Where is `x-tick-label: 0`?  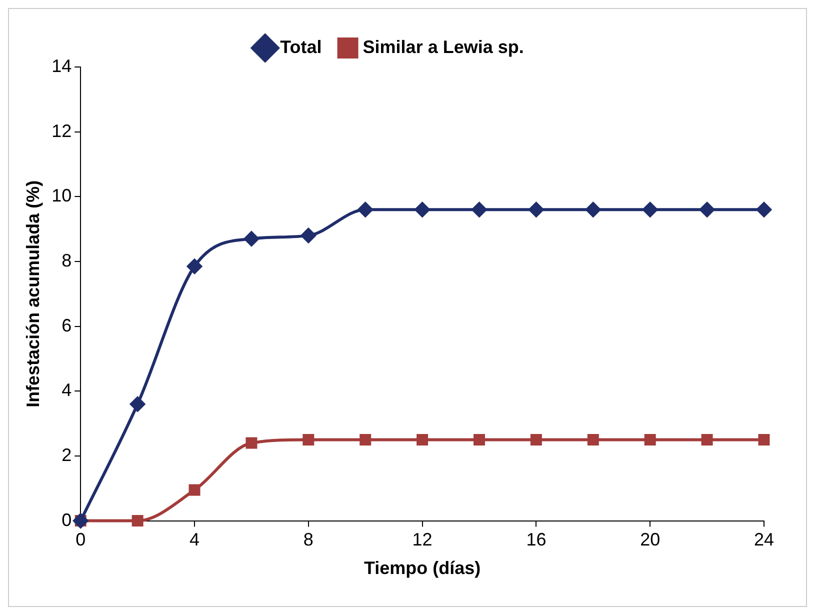
x-tick-label: 0 is located at coordinates (81, 540).